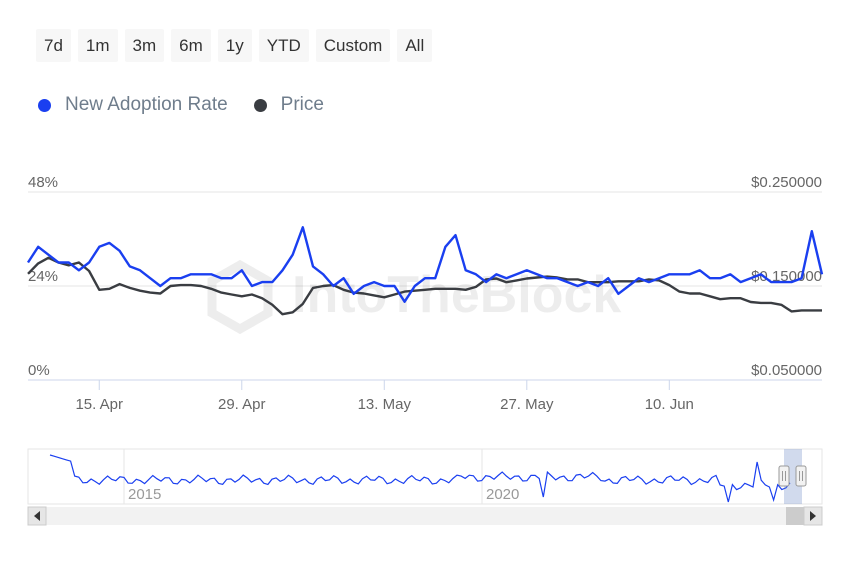  I want to click on legend-item-new-adoption-rate: New Adoption Rate, so click(133, 105).